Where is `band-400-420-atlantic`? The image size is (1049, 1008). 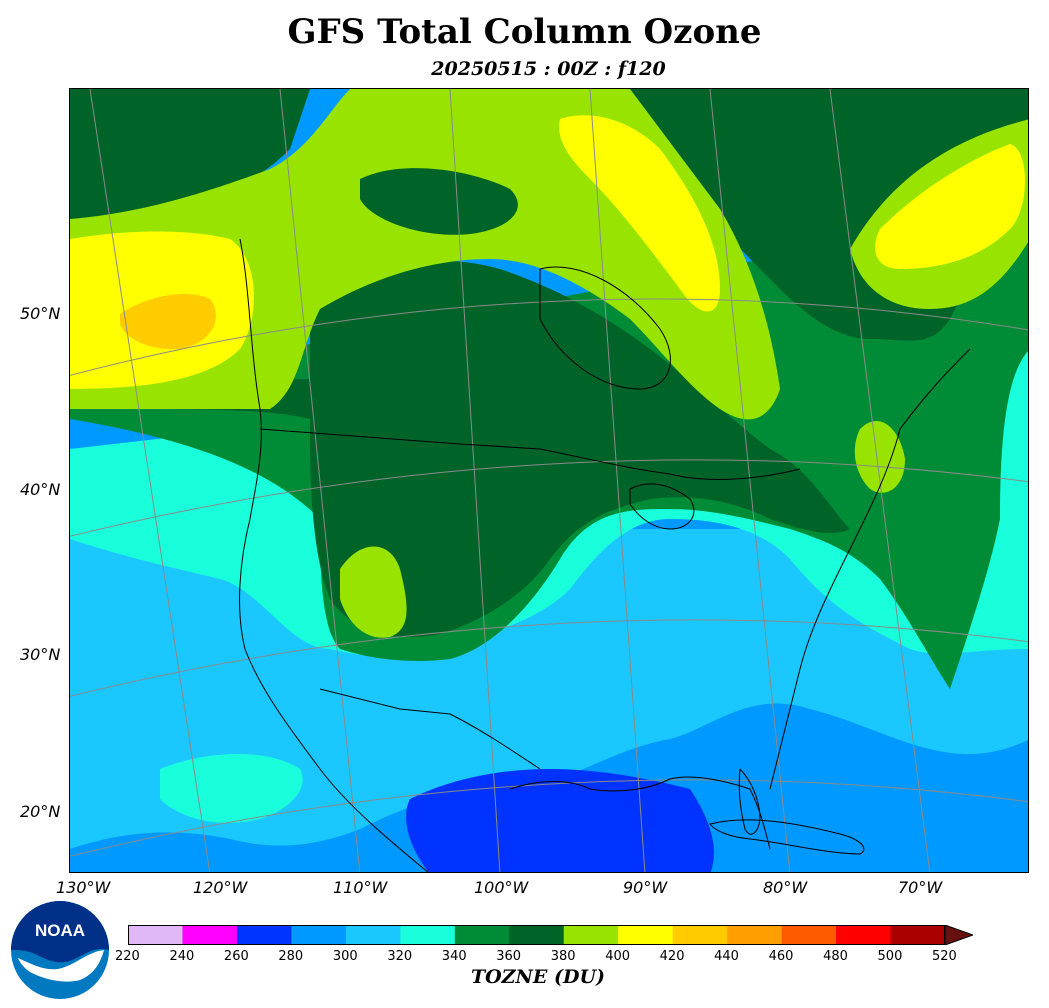 band-400-420-atlantic is located at coordinates (950, 206).